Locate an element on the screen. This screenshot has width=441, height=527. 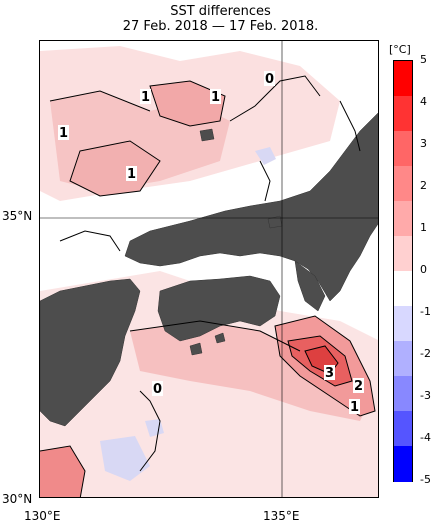
lon-label-130: 130°E is located at coordinates (42, 516).